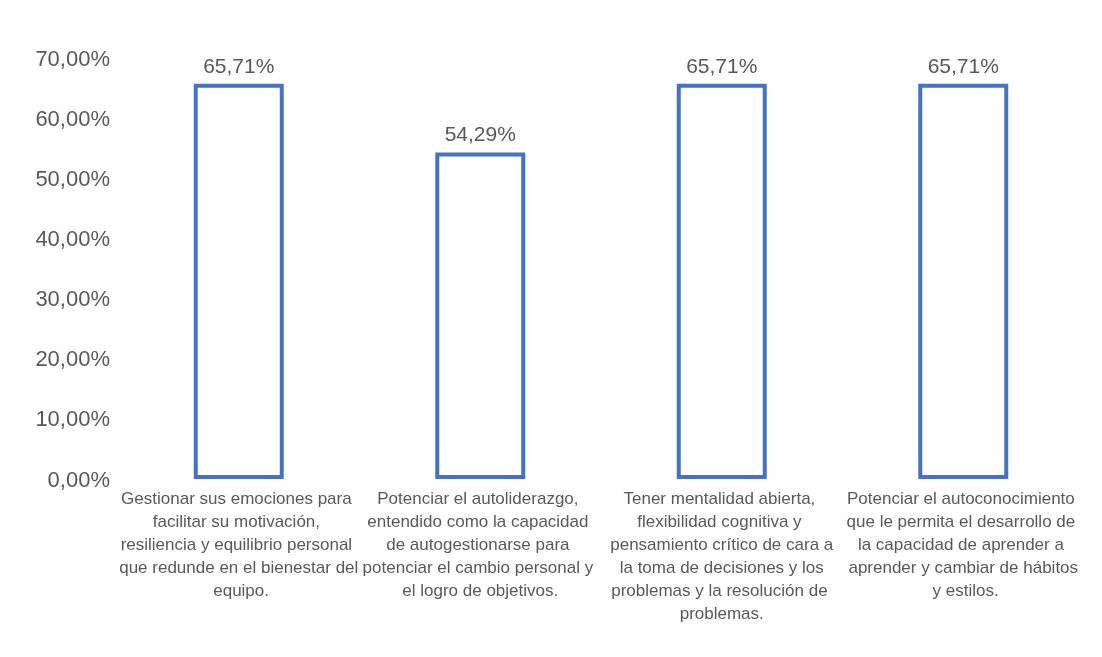  Describe the element at coordinates (722, 556) in the screenshot. I see `x-tick-label: Tener mentalidad abierta, flexibilidad cognitiva y pensamiento crítico de cara a la toma de decisiones y los problemas y la resolución de problemas.` at that location.